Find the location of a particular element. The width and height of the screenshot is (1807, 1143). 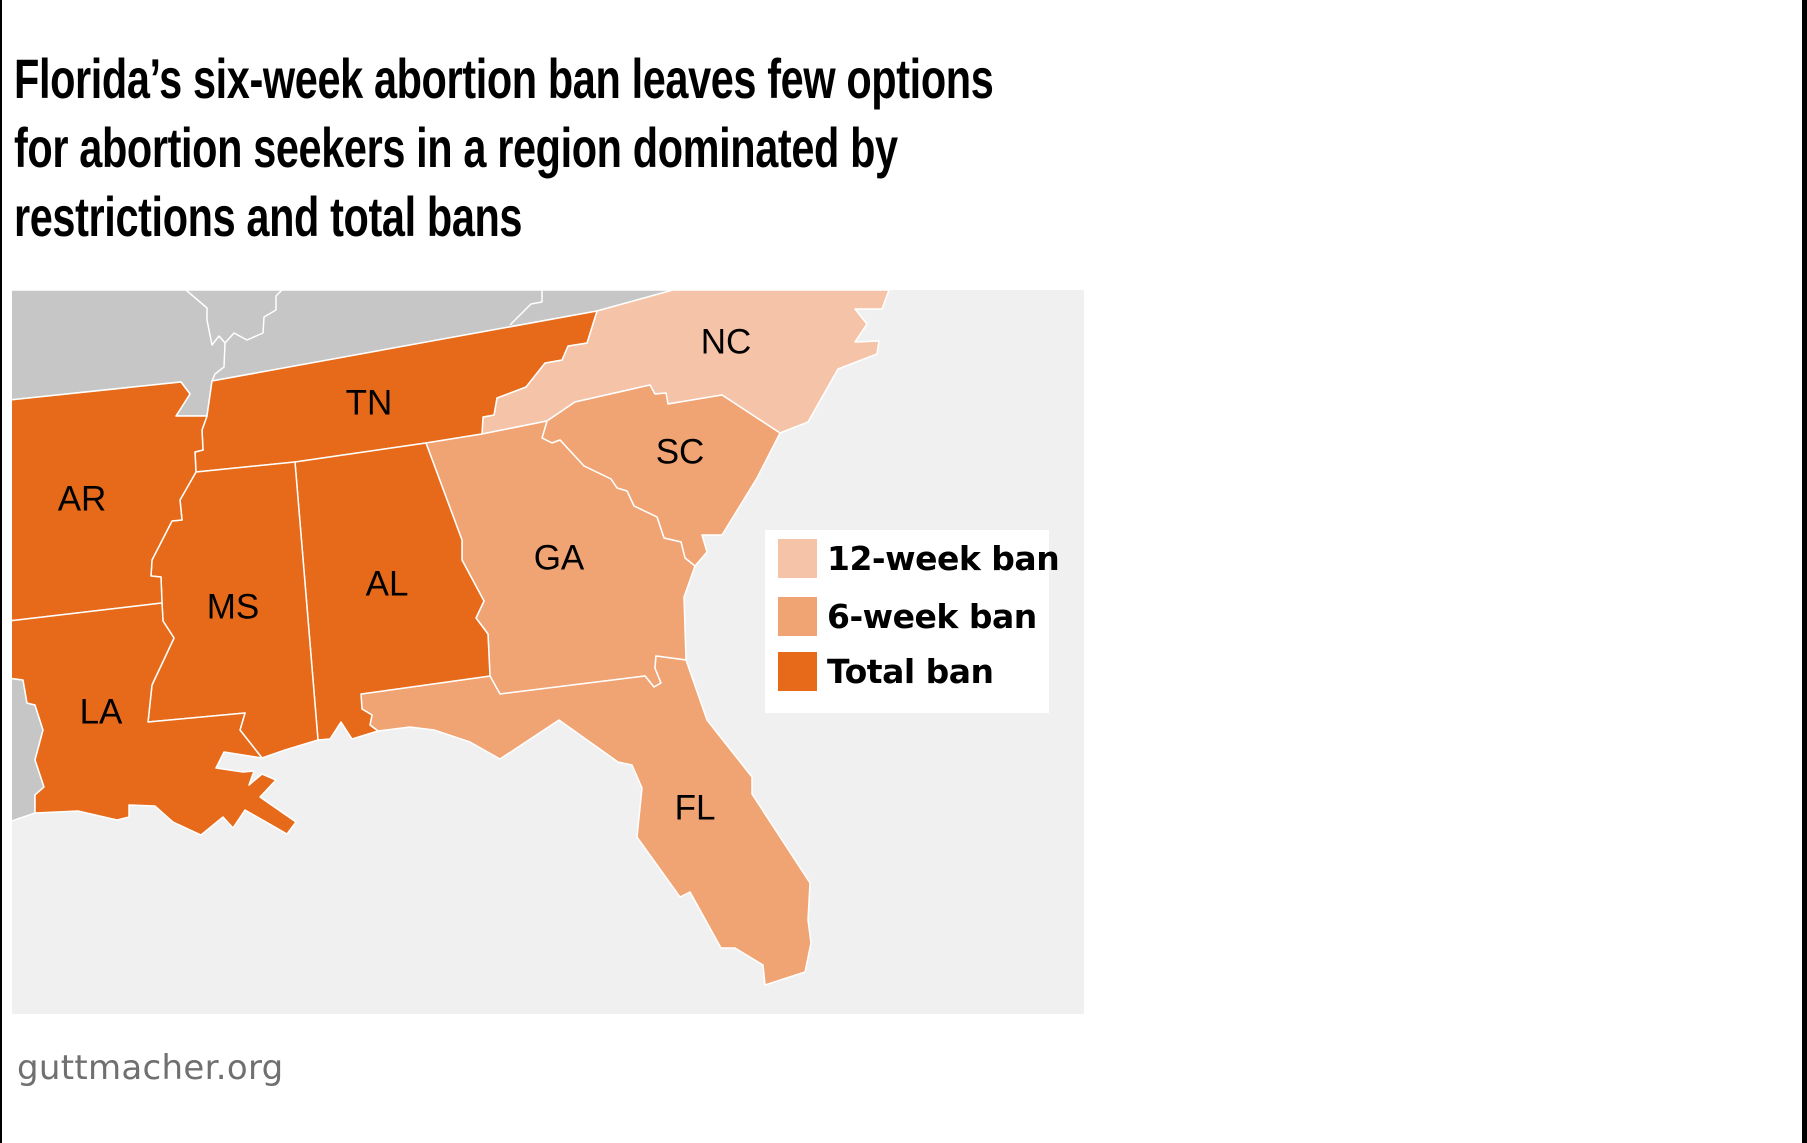

legend-label-total: Total ban is located at coordinates (910, 671).